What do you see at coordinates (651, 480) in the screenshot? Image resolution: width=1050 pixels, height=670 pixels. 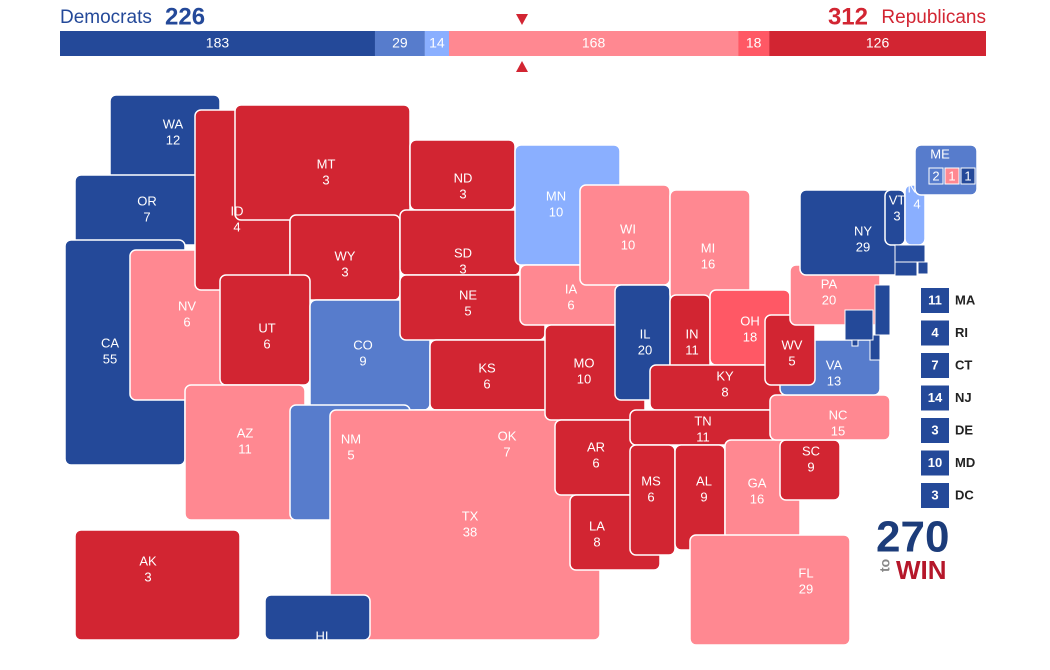 I see `state-abbr: MS` at bounding box center [651, 480].